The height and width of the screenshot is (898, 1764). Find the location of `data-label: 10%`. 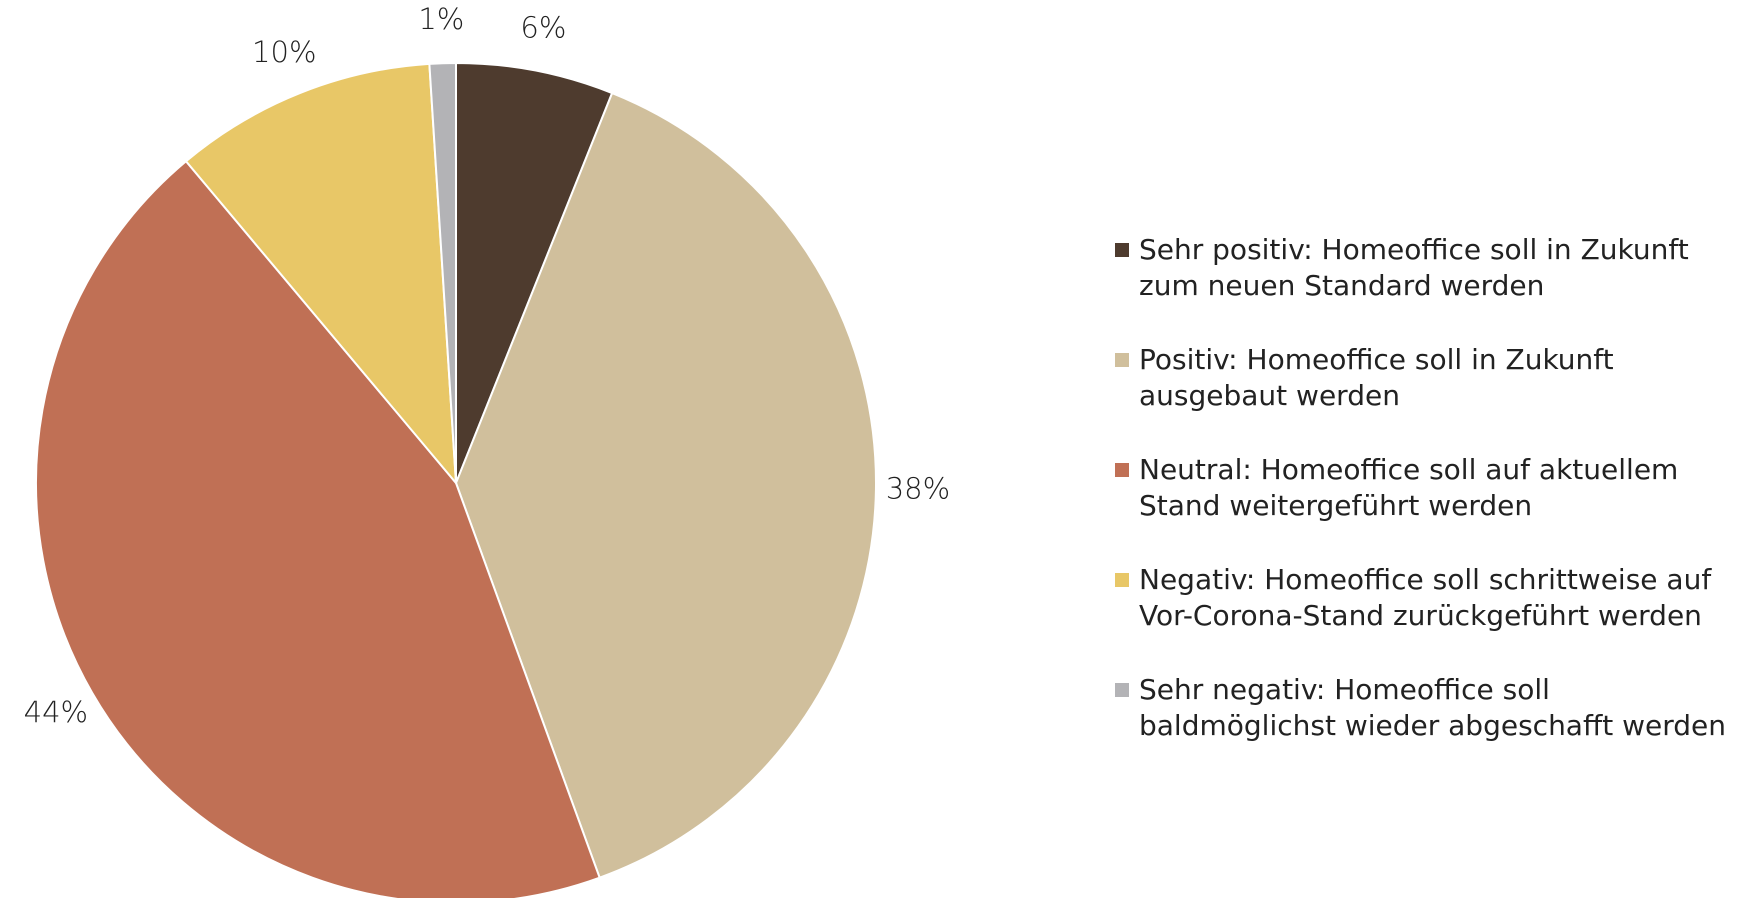

data-label: 10% is located at coordinates (284, 52).